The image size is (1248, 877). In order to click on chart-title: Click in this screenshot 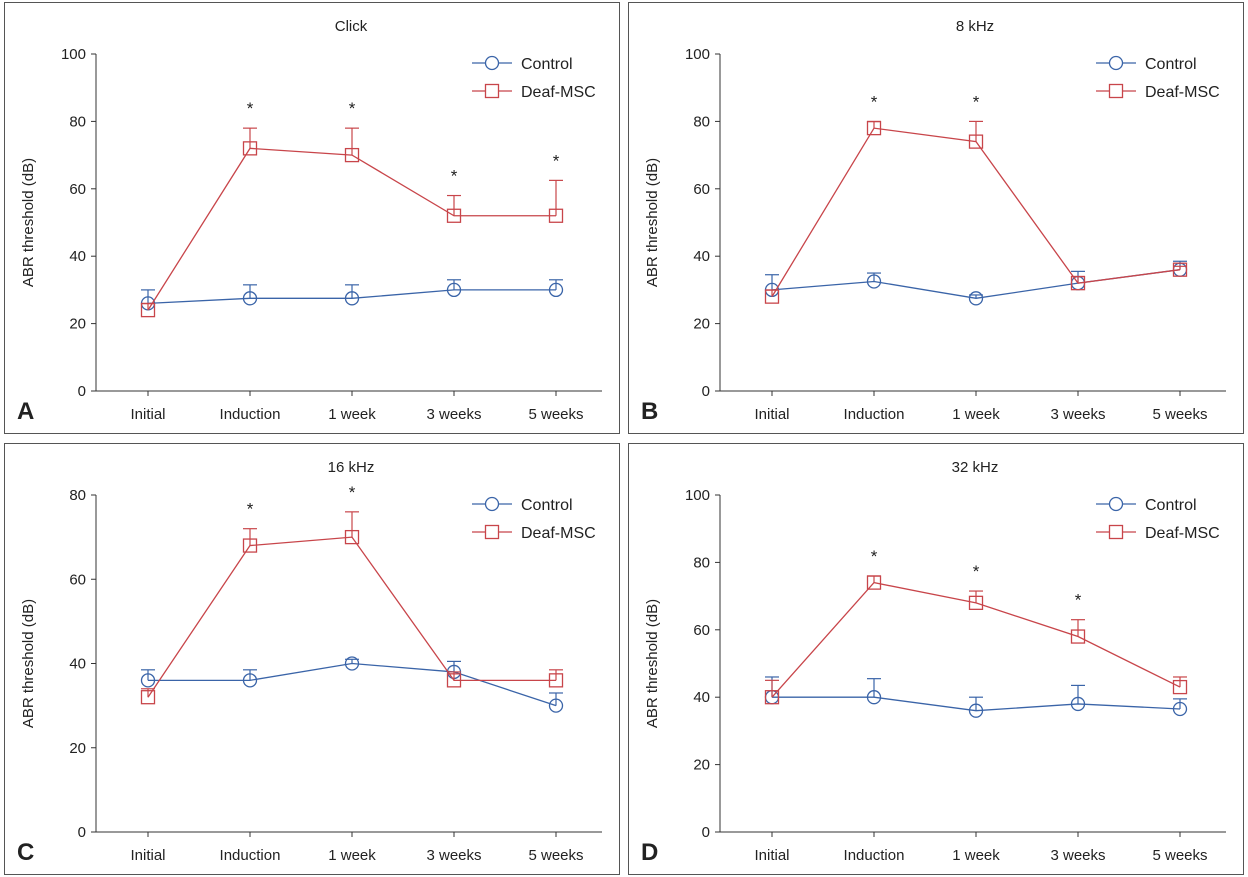, I will do `click(351, 26)`.